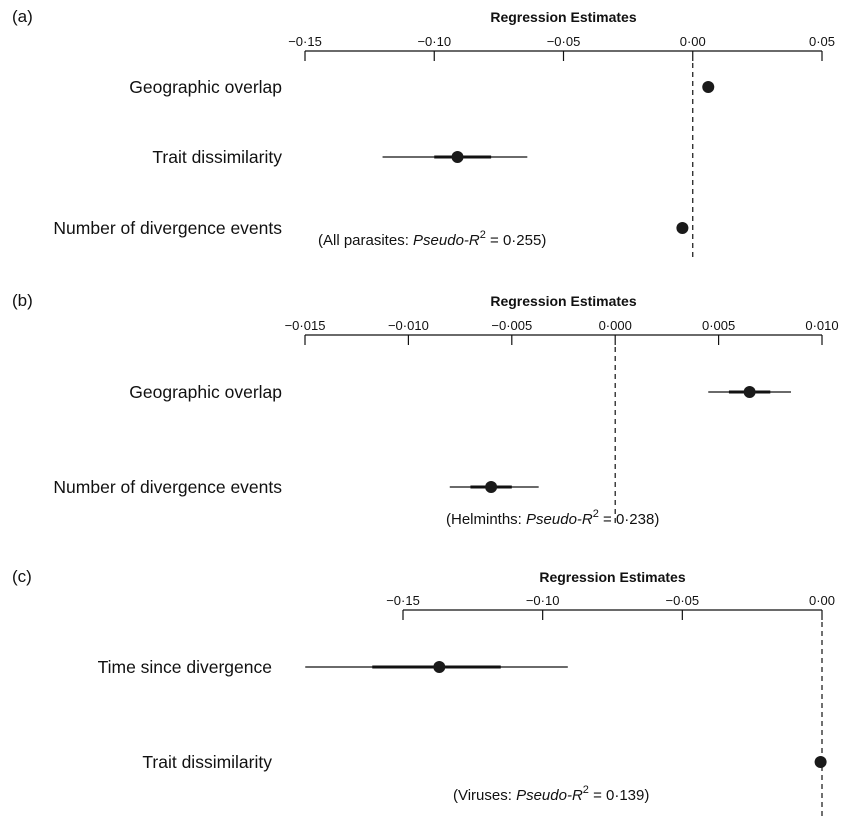 The image size is (849, 818). What do you see at coordinates (305, 325) in the screenshot?
I see `x-tick-label: −0·015` at bounding box center [305, 325].